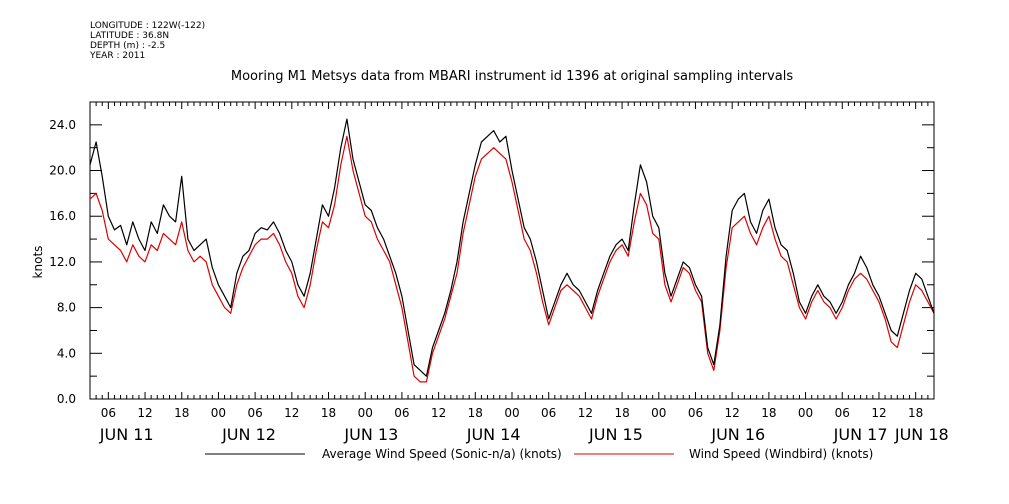 Image resolution: width=1009 pixels, height=504 pixels. What do you see at coordinates (615, 434) in the screenshot?
I see `x-day-label: JUN 15` at bounding box center [615, 434].